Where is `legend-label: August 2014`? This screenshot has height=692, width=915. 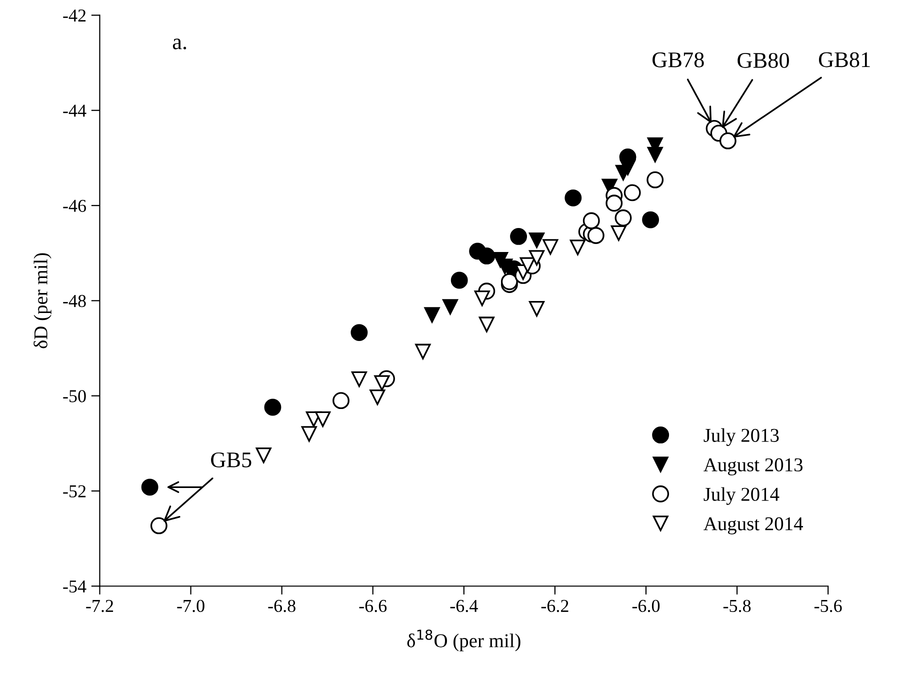
legend-label: August 2014 is located at coordinates (753, 525).